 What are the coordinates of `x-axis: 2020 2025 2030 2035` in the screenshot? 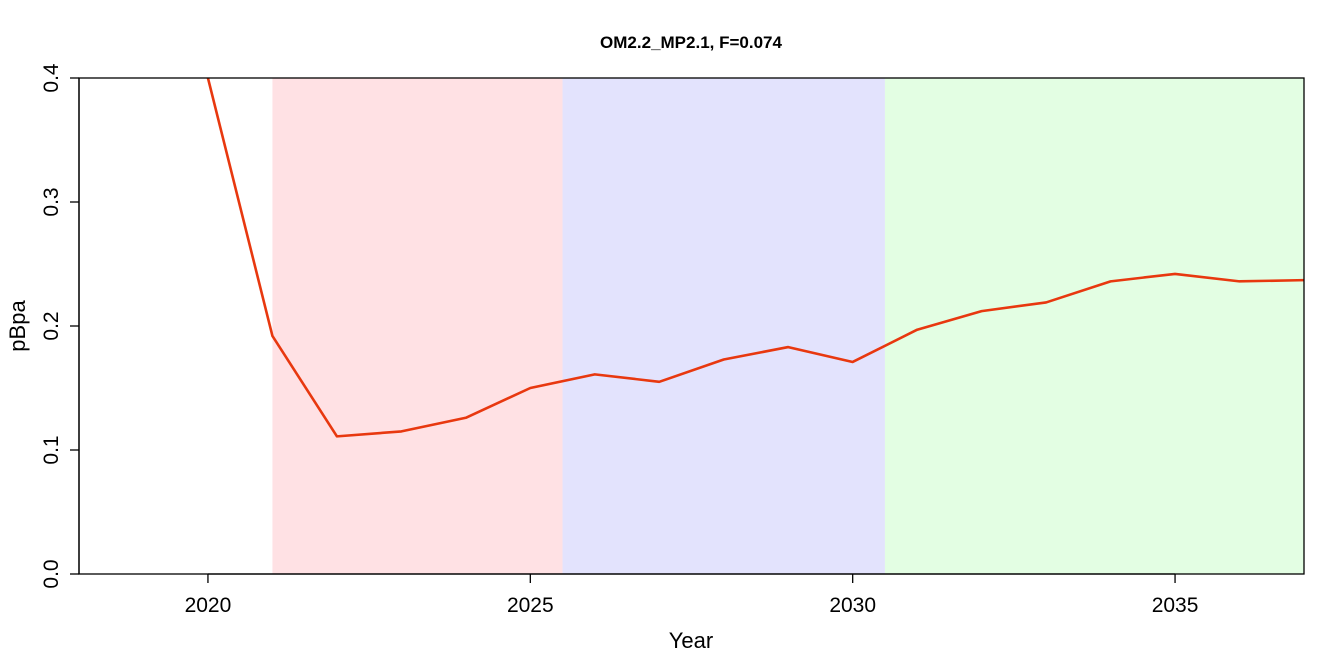 It's located at (692, 595).